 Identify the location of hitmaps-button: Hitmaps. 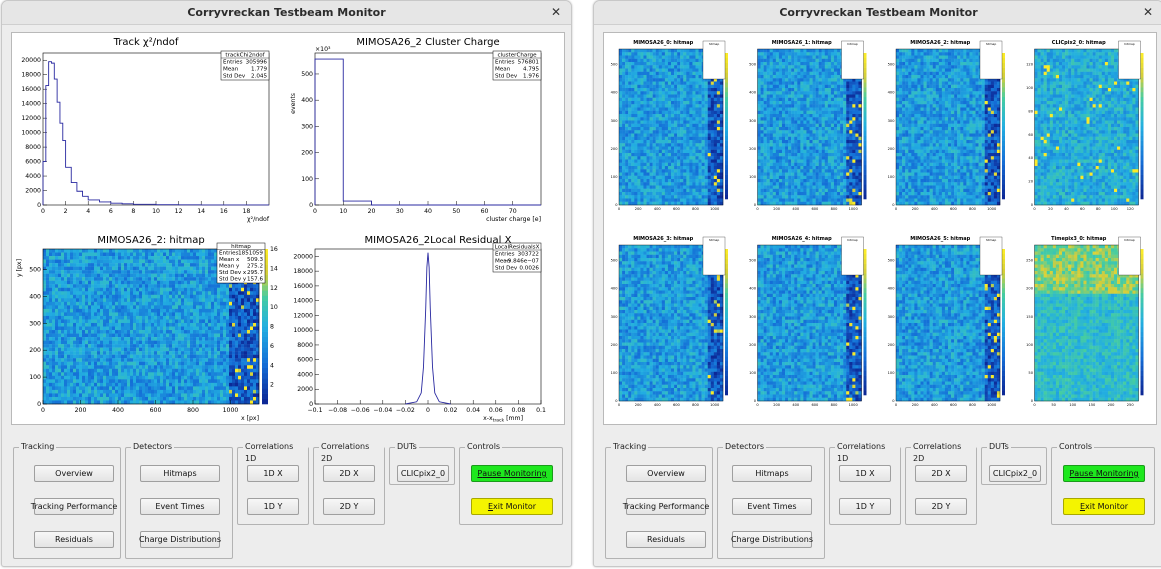
(180, 473).